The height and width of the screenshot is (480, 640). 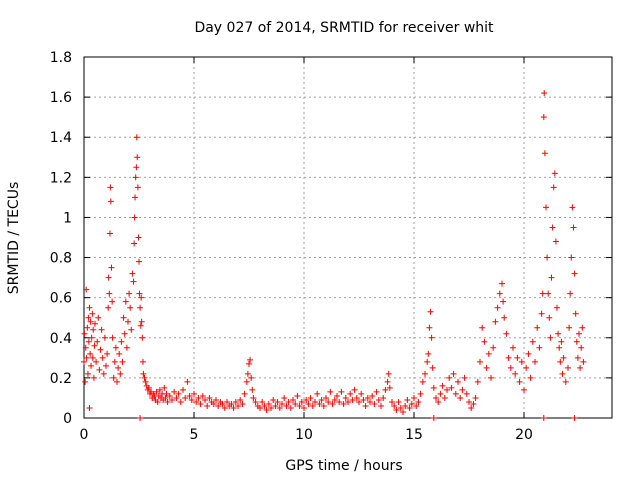 What do you see at coordinates (67, 218) in the screenshot?
I see `y-tick-label: 1` at bounding box center [67, 218].